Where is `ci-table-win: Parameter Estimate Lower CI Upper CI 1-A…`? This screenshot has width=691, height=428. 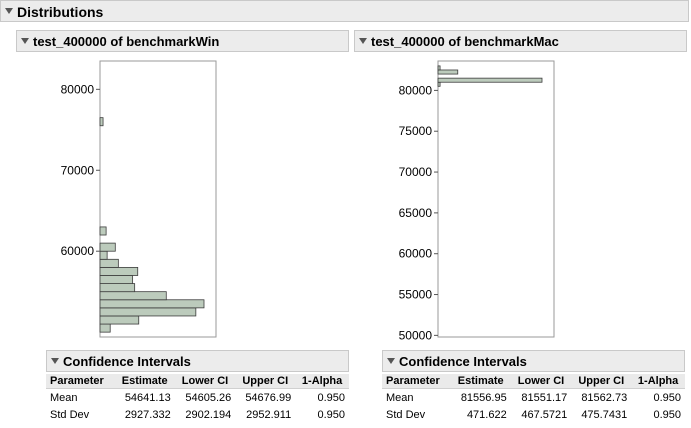
ci-table-win: Parameter Estimate Lower CI Upper CI 1-A… is located at coordinates (197, 398).